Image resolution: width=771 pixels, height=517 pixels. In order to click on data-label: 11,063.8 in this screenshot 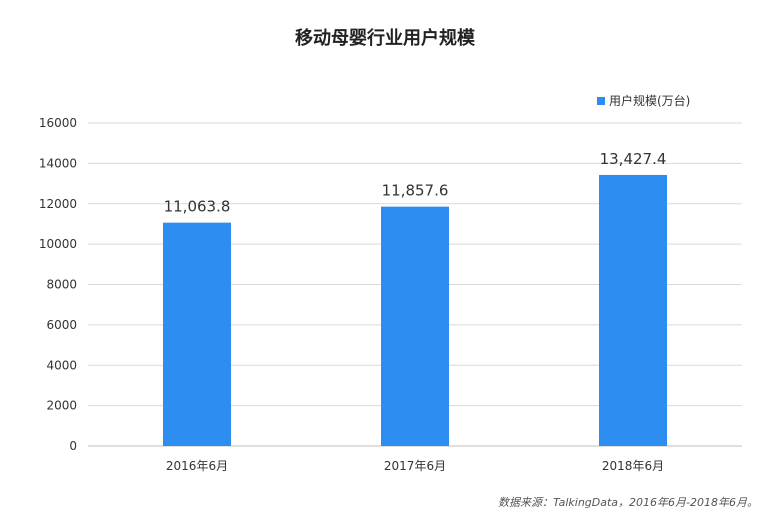, I will do `click(197, 207)`.